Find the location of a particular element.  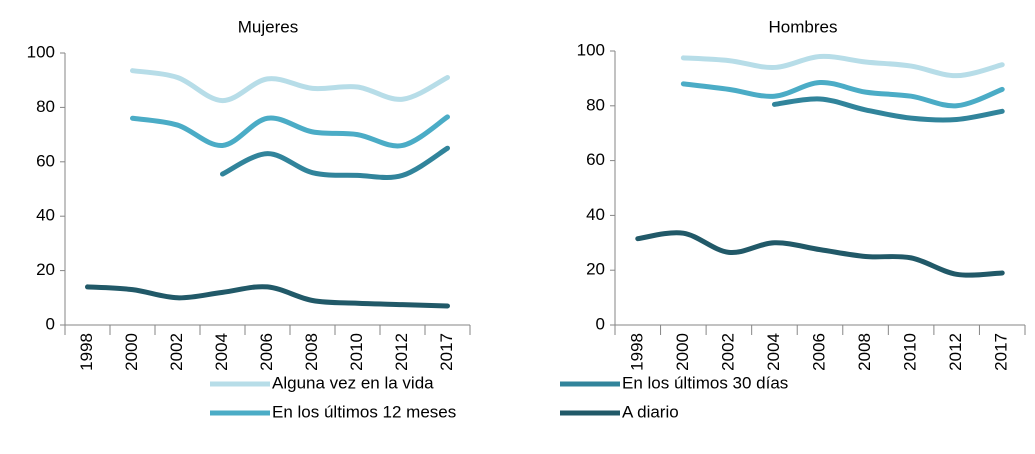

legend-label: Alguna vez en la vida is located at coordinates (353, 382).